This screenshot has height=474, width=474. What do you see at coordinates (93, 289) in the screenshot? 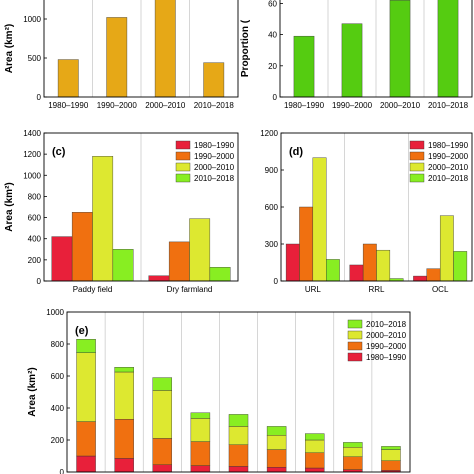
I see `x-tick-label: Paddy field` at bounding box center [93, 289].